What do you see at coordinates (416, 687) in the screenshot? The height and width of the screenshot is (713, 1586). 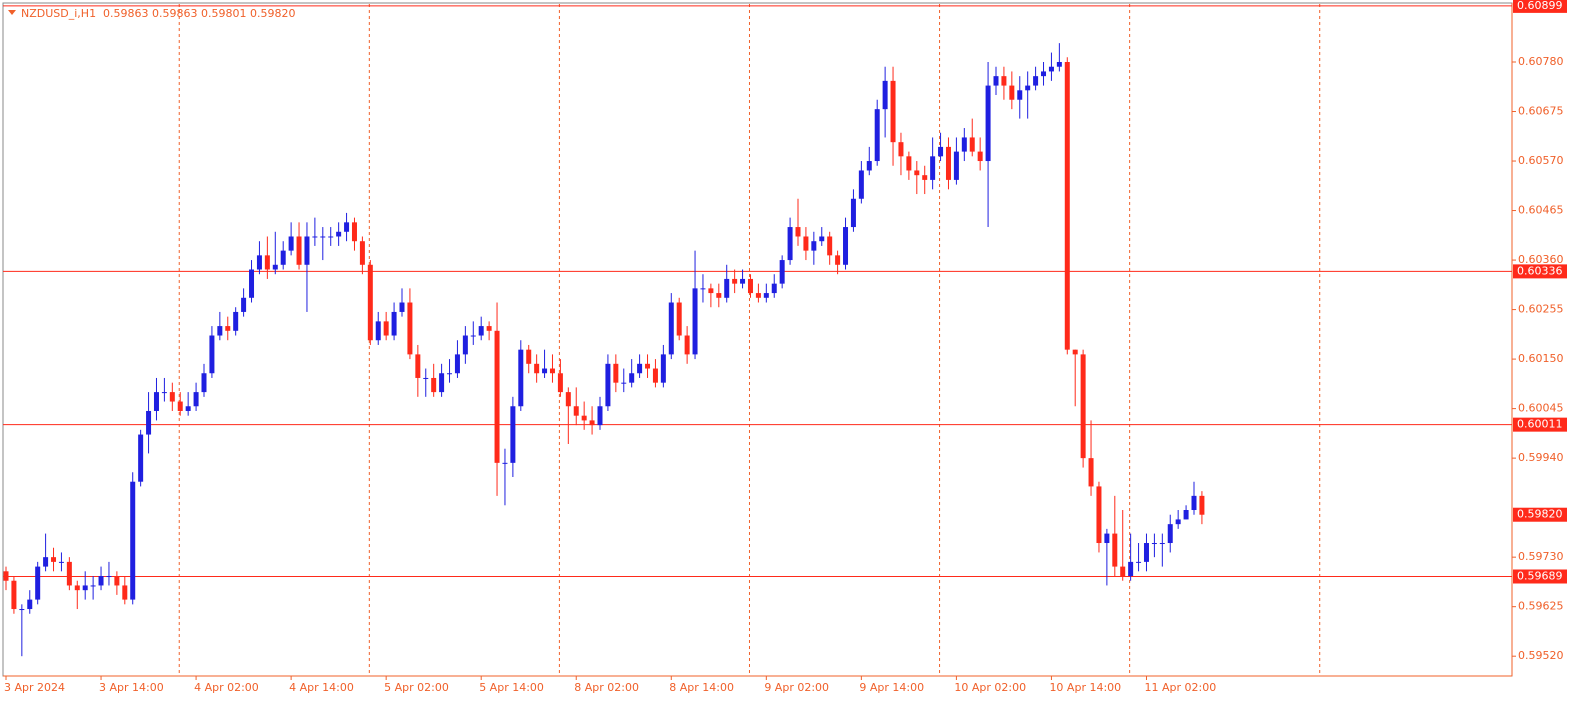 I see `x-tick-label: 5 Apr 02:00` at bounding box center [416, 687].